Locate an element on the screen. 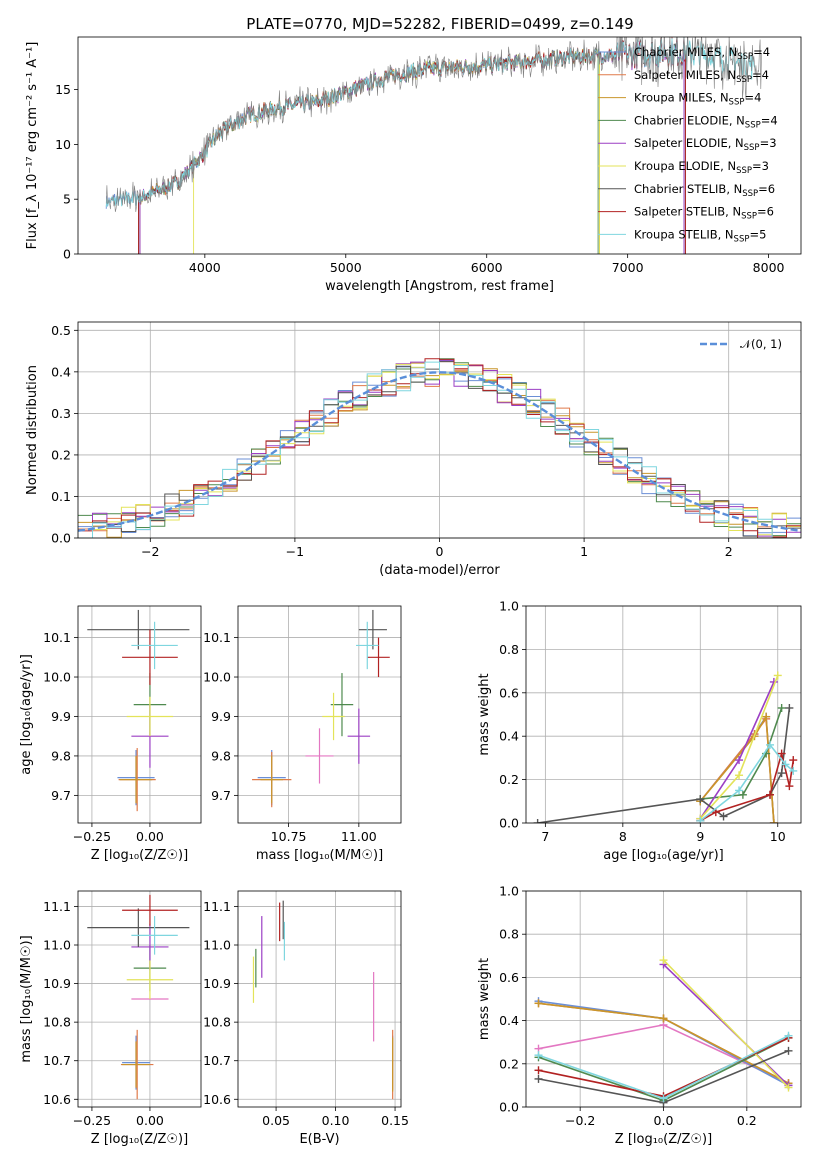 The height and width of the screenshot is (1170, 819). y-tick-label: 1.0 is located at coordinates (509, 606).